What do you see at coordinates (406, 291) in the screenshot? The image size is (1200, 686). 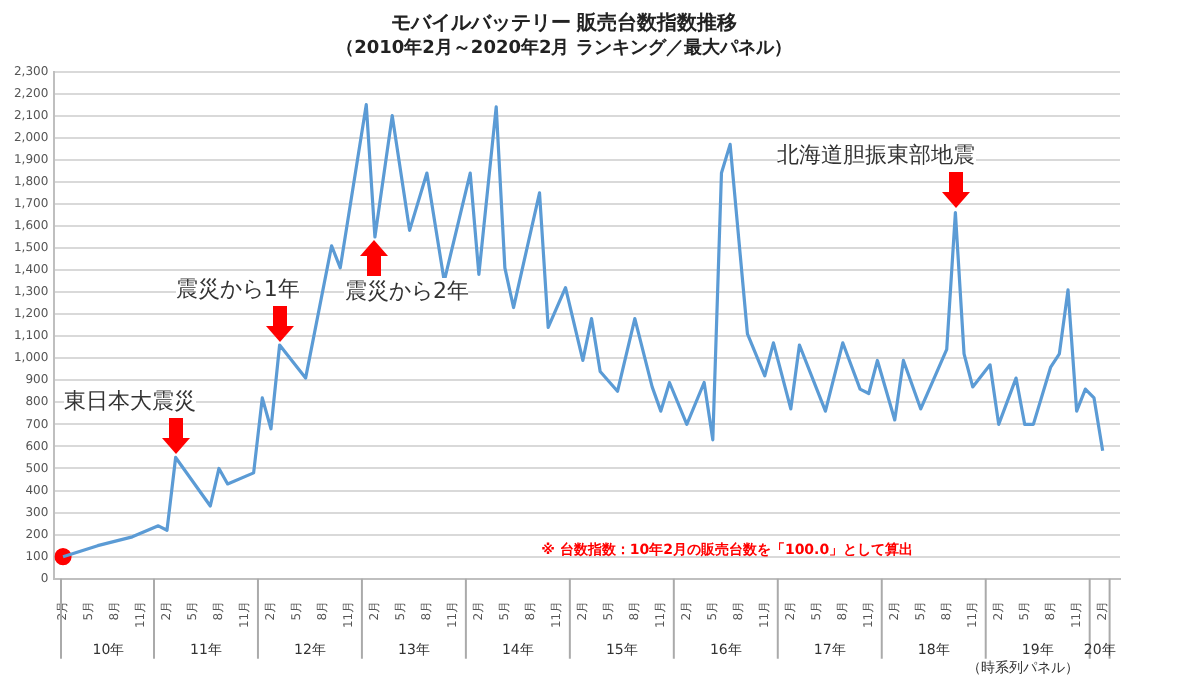 I see `annotation: 震災から2年` at bounding box center [406, 291].